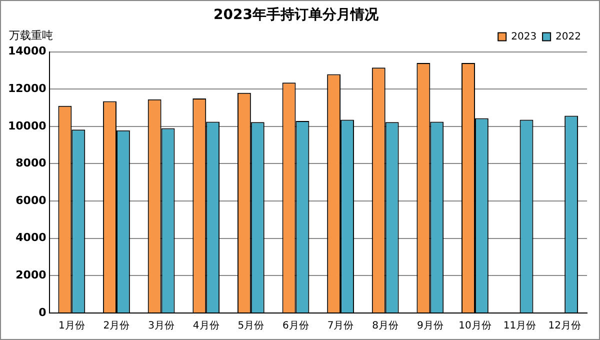 The image size is (600, 340). I want to click on x-tick-label: 7月份, so click(340, 326).